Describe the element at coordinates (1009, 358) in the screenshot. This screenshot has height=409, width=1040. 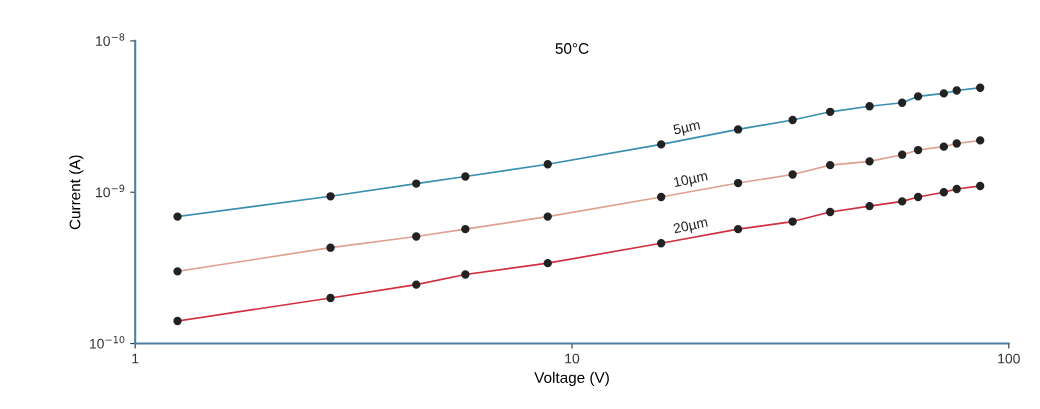
I see `x-tick-label: 100` at that location.